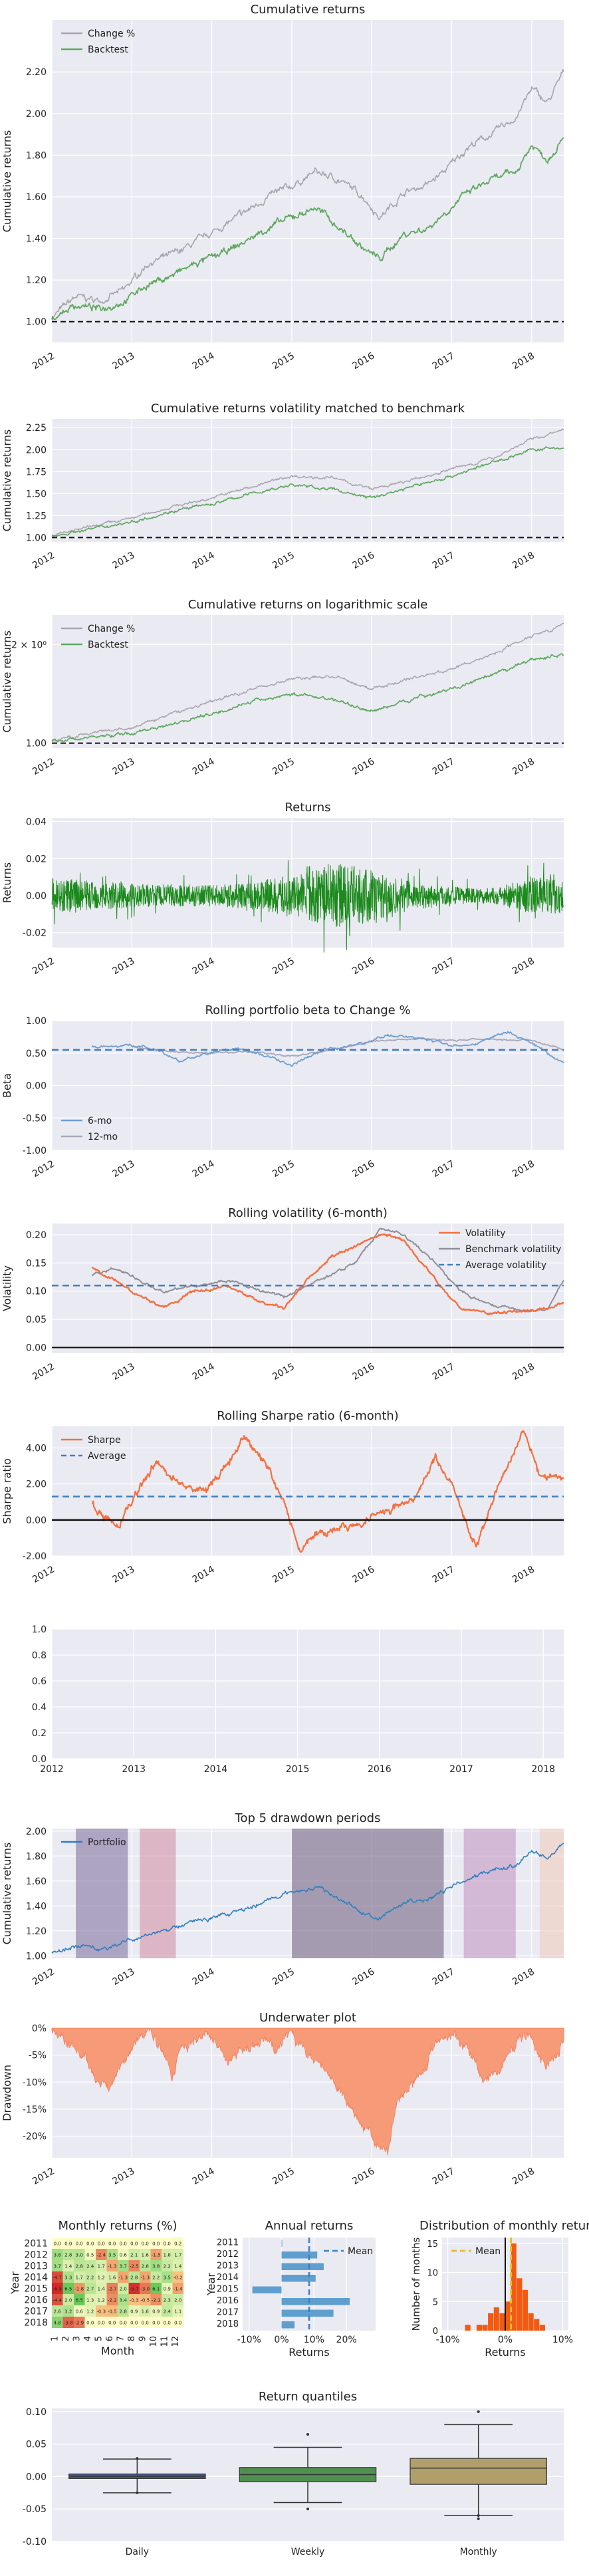  Describe the element at coordinates (36, 428) in the screenshot. I see `y-tick-label: 2.25` at that location.